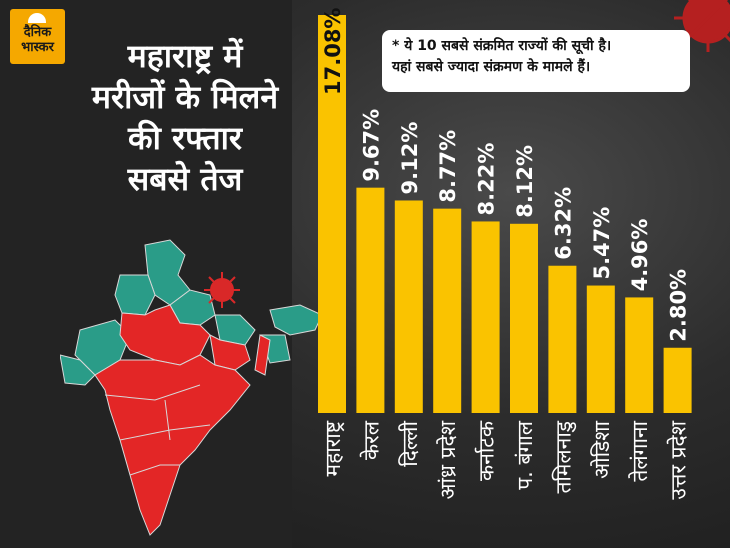 Image resolution: width=730 pixels, height=548 pixels. What do you see at coordinates (185, 138) in the screenshot?
I see `headline-line-3: की रफ्तार` at bounding box center [185, 138].